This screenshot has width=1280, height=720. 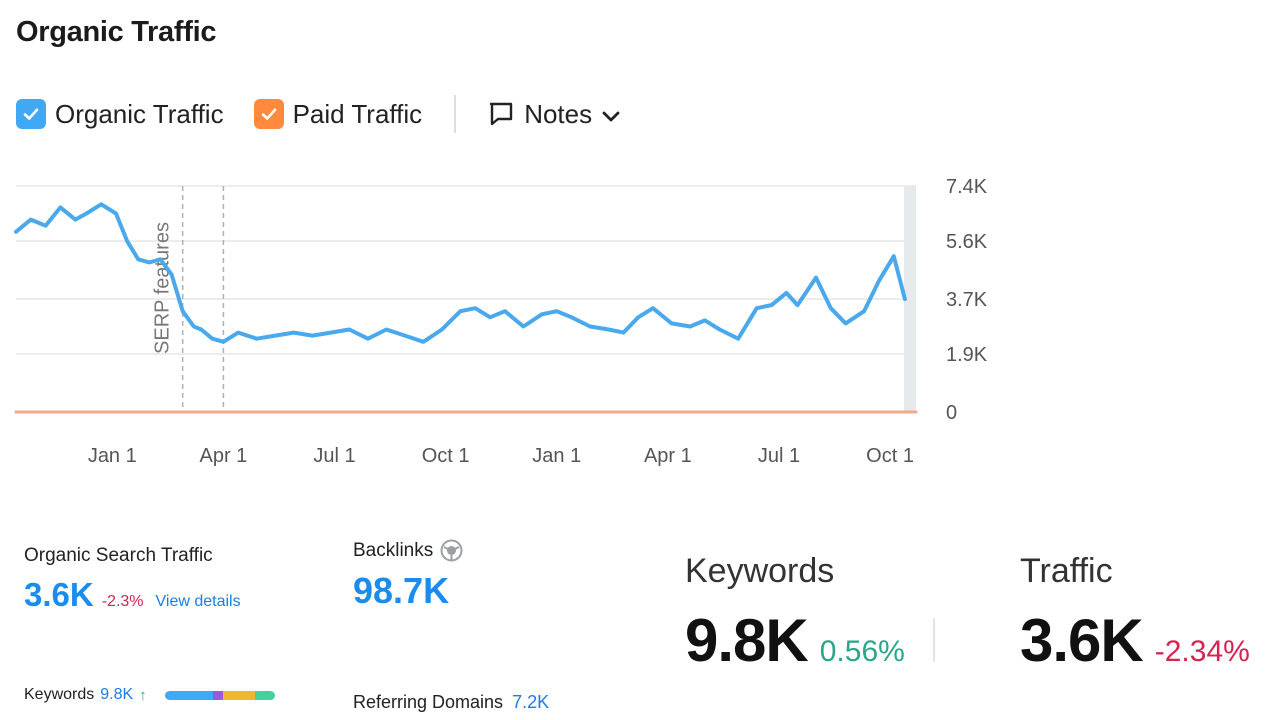 What do you see at coordinates (188, 299) in the screenshot?
I see `chart-annotations: SERP features` at bounding box center [188, 299].